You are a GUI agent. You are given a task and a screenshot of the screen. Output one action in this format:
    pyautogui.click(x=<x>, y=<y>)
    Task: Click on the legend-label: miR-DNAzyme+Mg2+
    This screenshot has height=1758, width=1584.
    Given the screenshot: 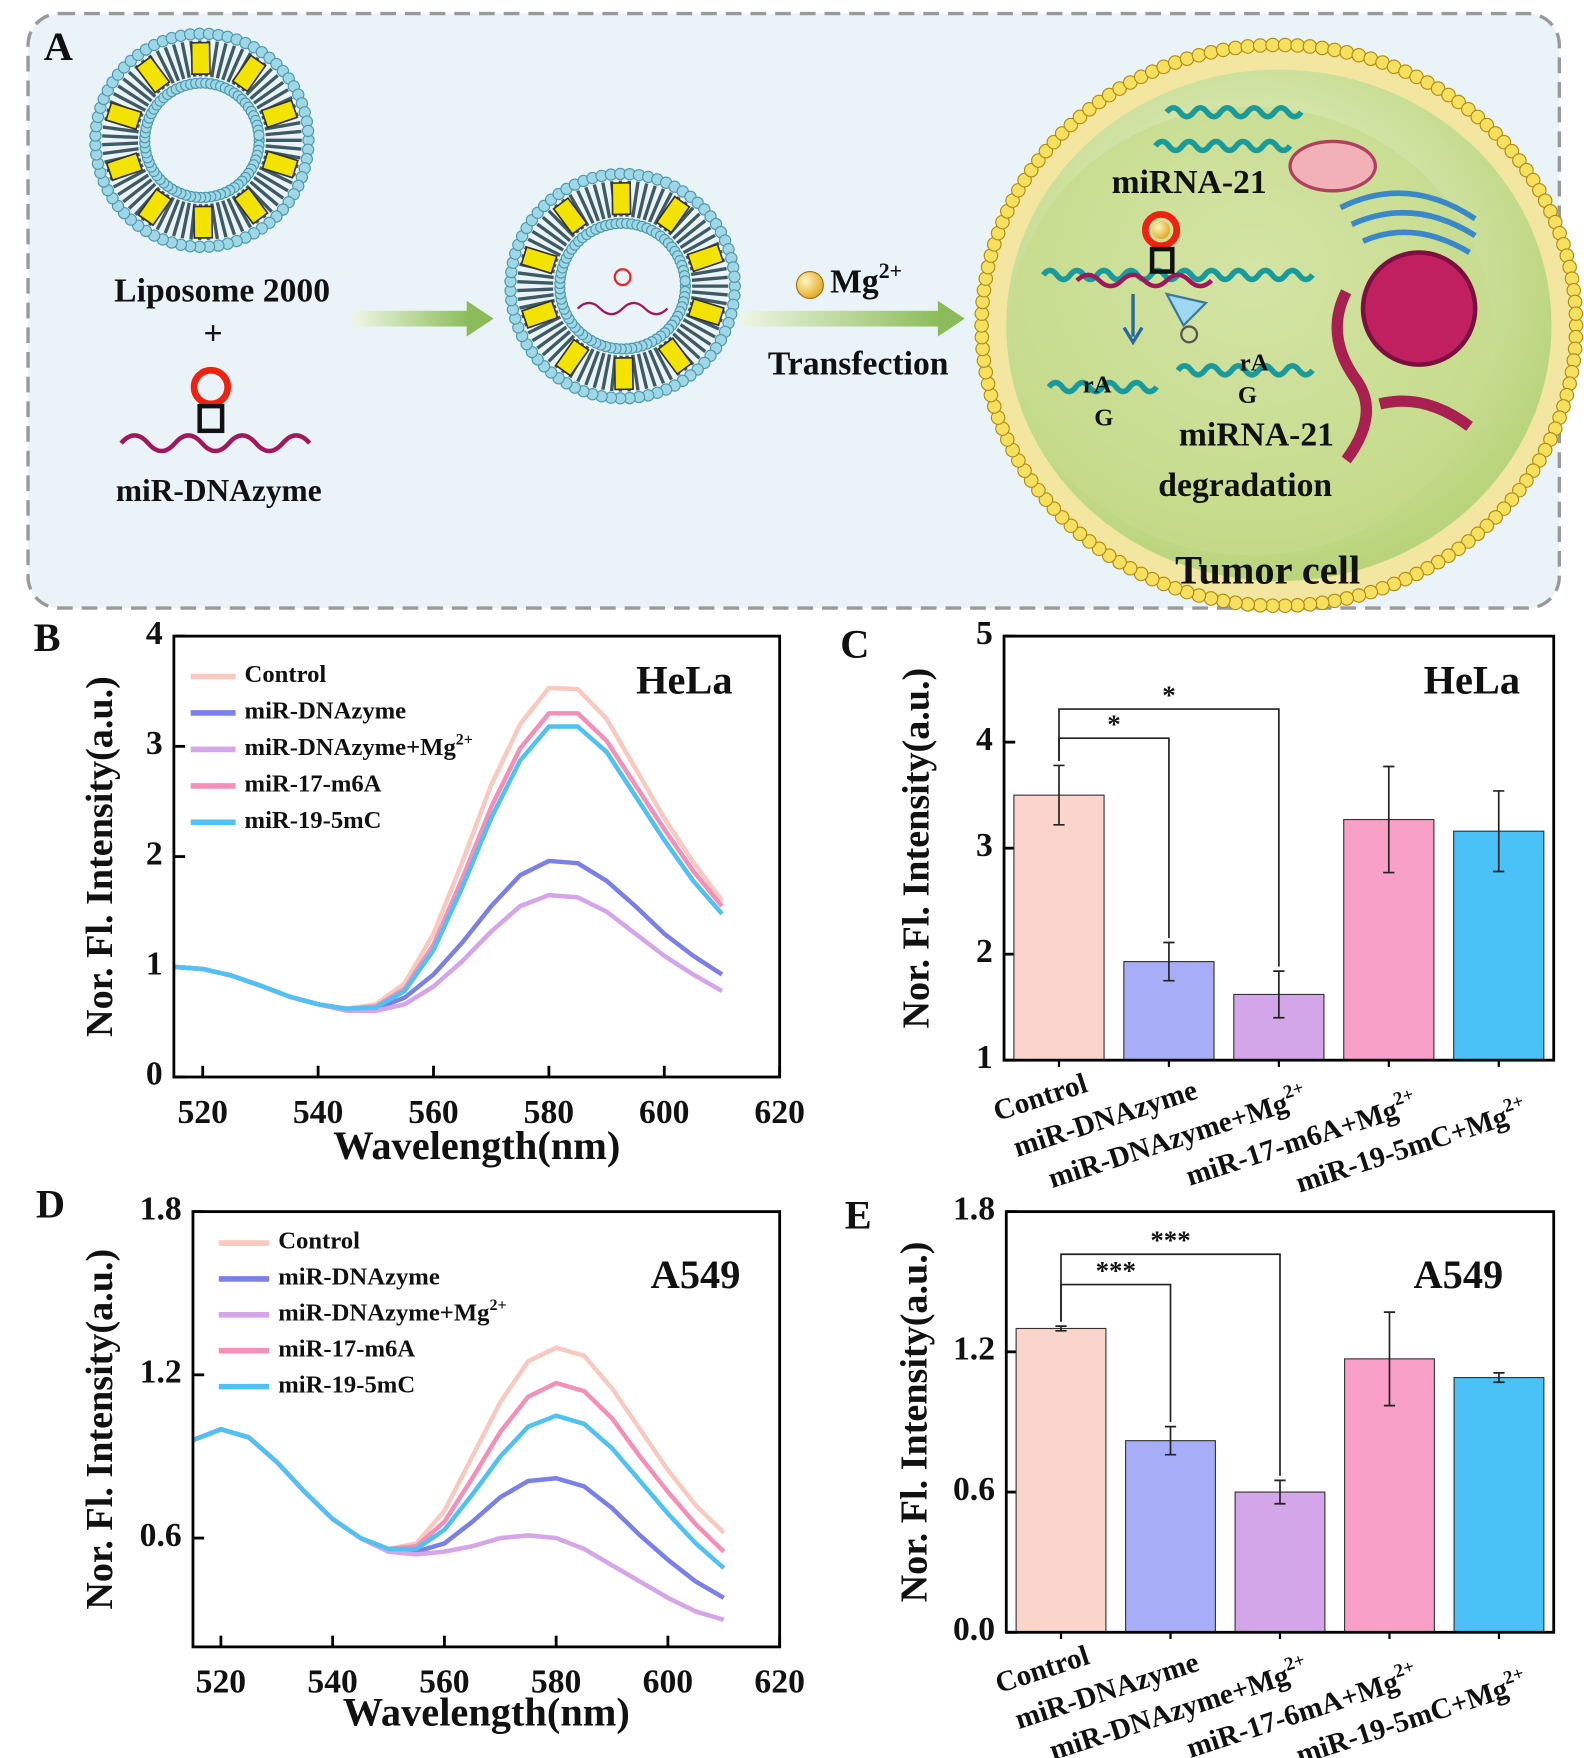 What is the action you would take?
    pyautogui.click(x=359, y=746)
    